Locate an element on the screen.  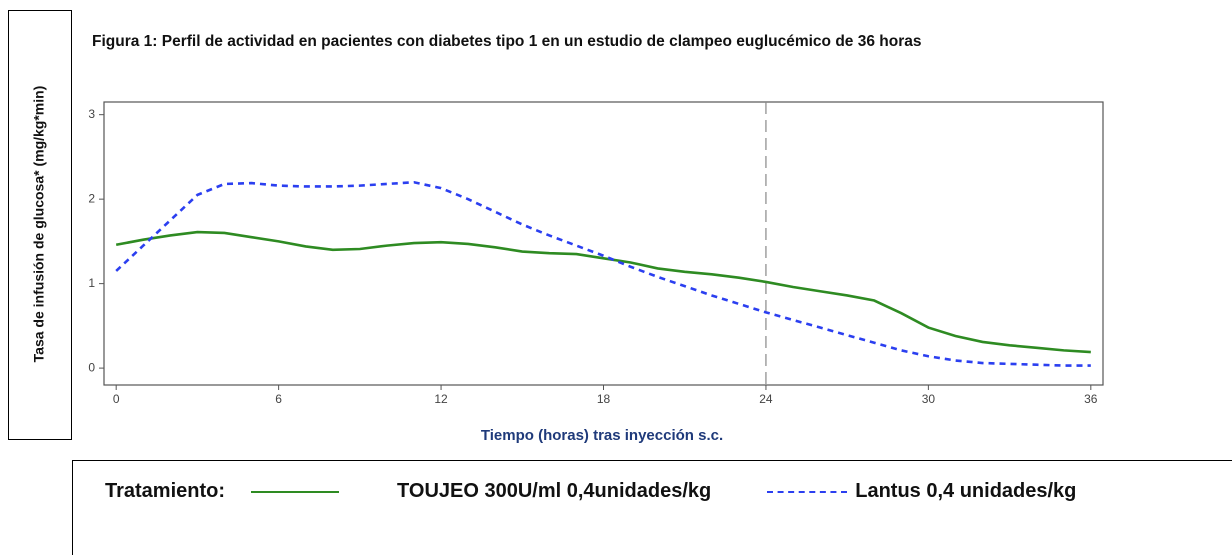
y-label-box is located at coordinates (40, 225).